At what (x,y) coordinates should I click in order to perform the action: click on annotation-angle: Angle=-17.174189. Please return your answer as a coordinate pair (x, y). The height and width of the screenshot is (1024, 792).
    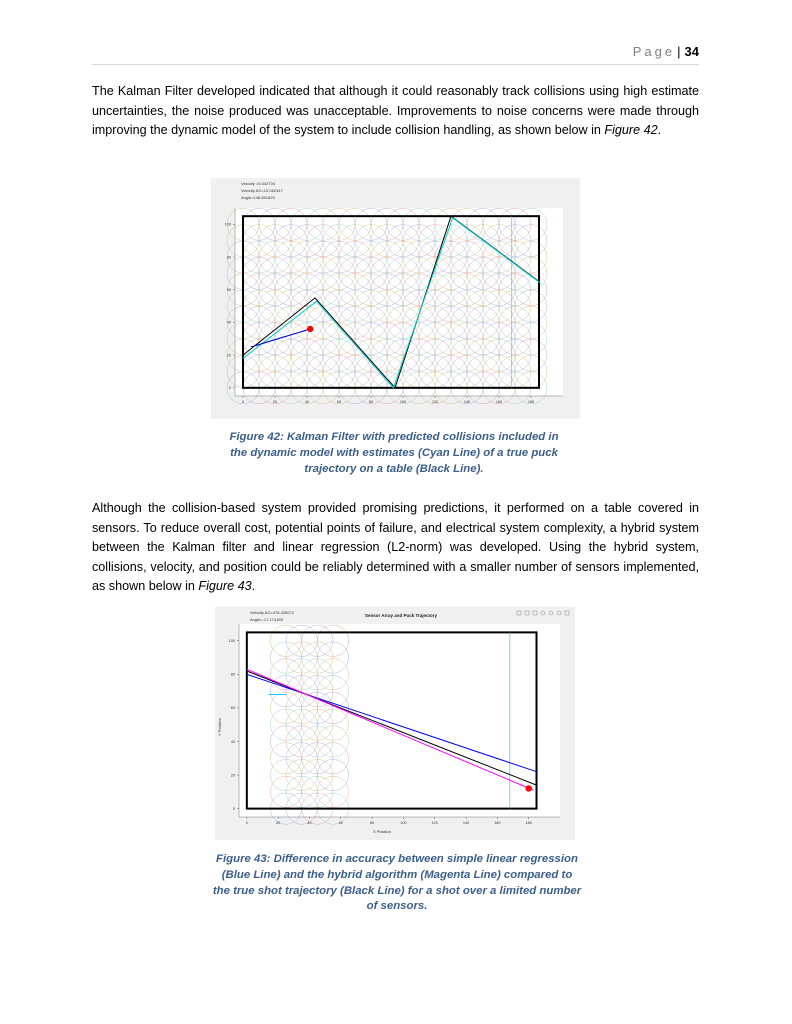
    Looking at the image, I should click on (267, 619).